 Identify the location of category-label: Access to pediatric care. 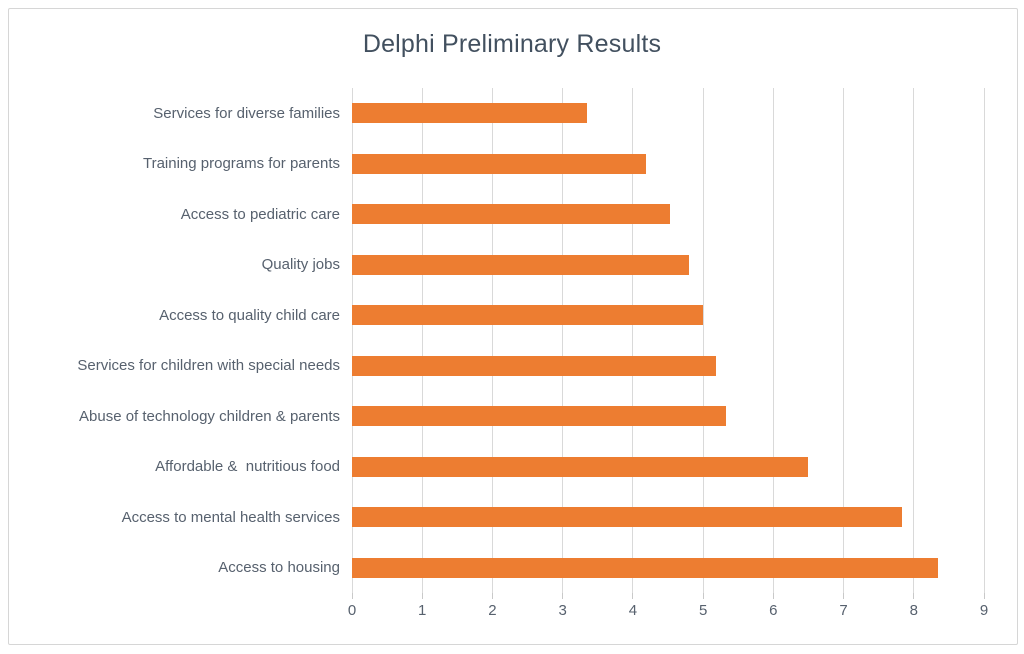
(260, 214).